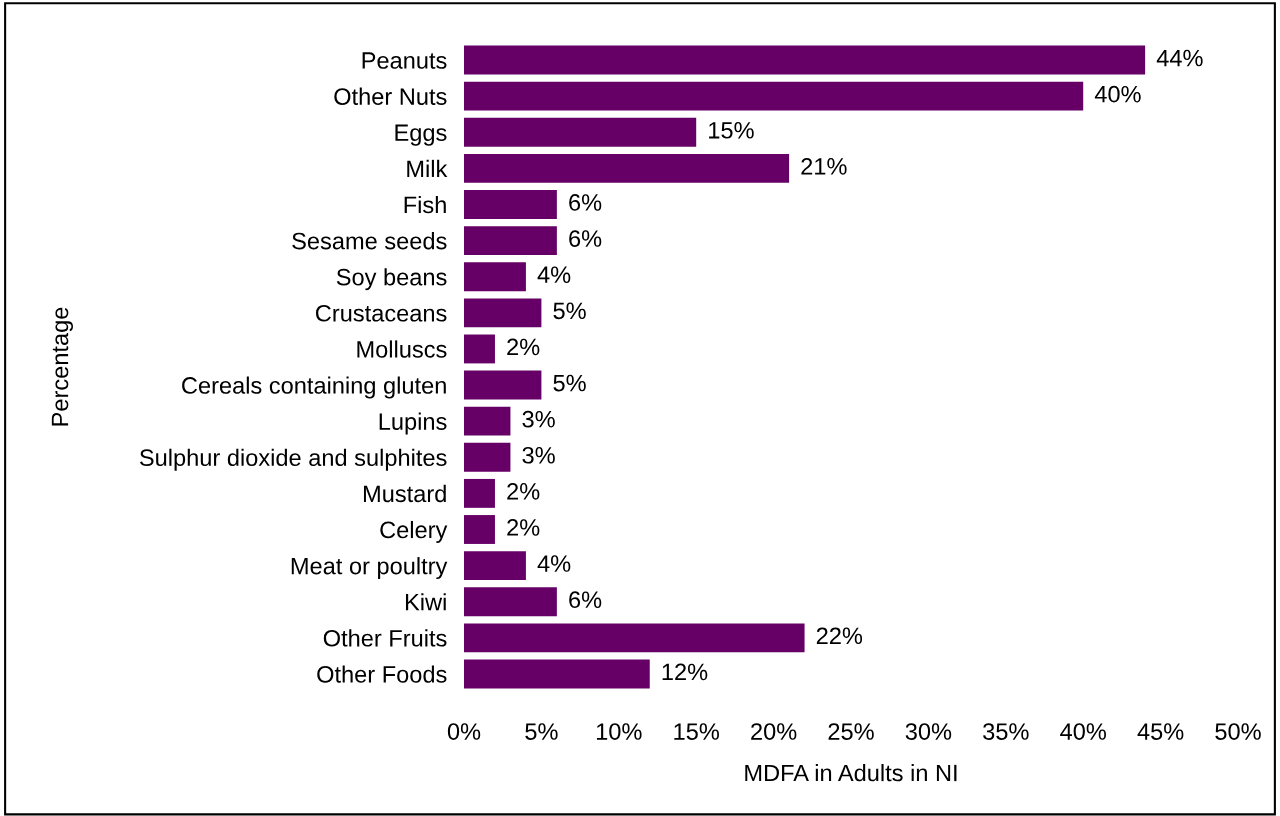 Image resolution: width=1280 pixels, height=816 pixels. I want to click on x-tick-label: 50%, so click(1238, 731).